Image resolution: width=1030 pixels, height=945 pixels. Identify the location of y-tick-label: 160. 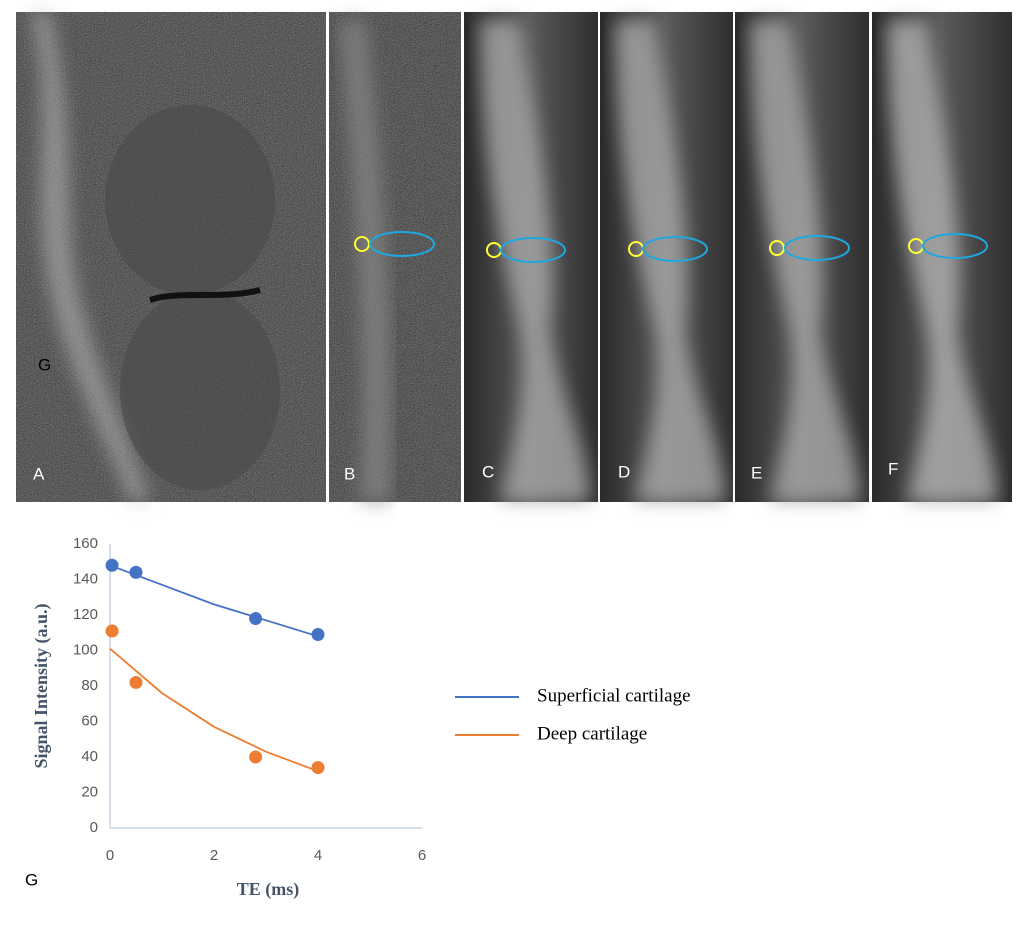
(85, 543).